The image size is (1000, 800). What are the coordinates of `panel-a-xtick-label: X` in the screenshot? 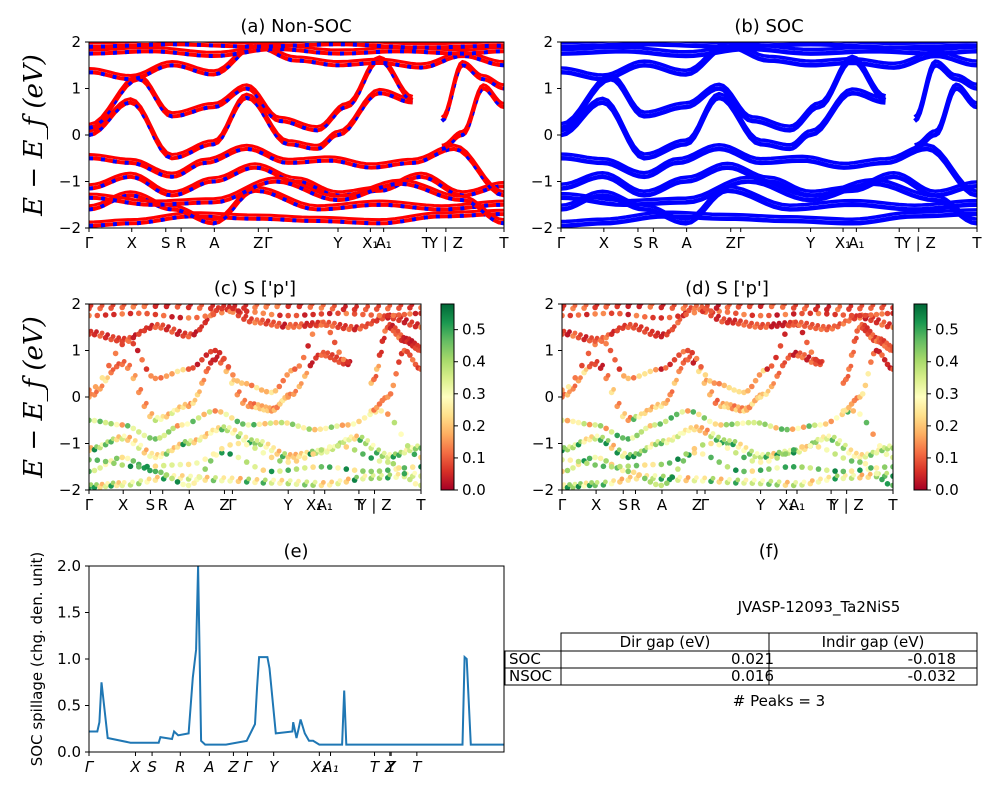 It's located at (132, 243).